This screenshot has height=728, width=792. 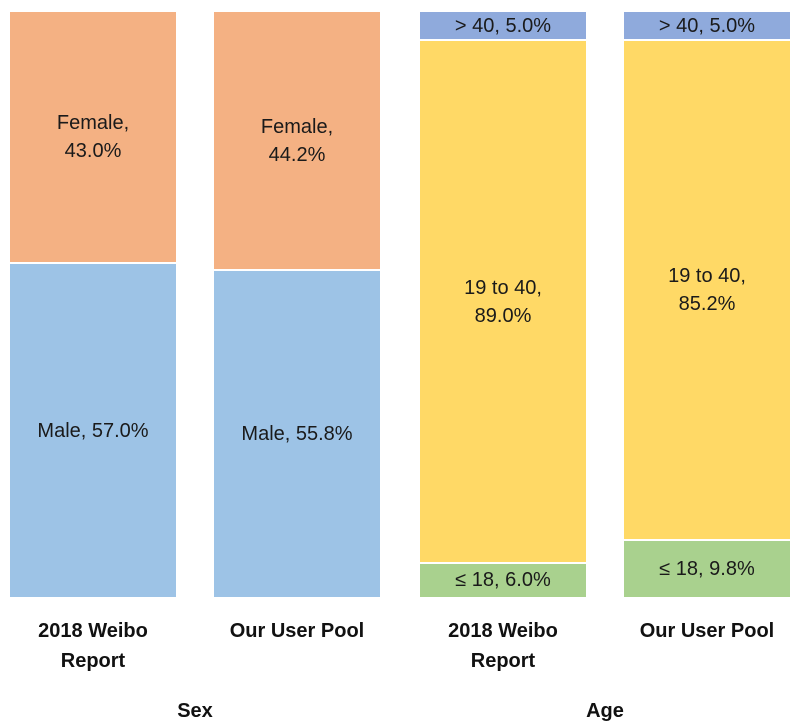 I want to click on data-label: 19 to 40, 89.0%, so click(x=503, y=301).